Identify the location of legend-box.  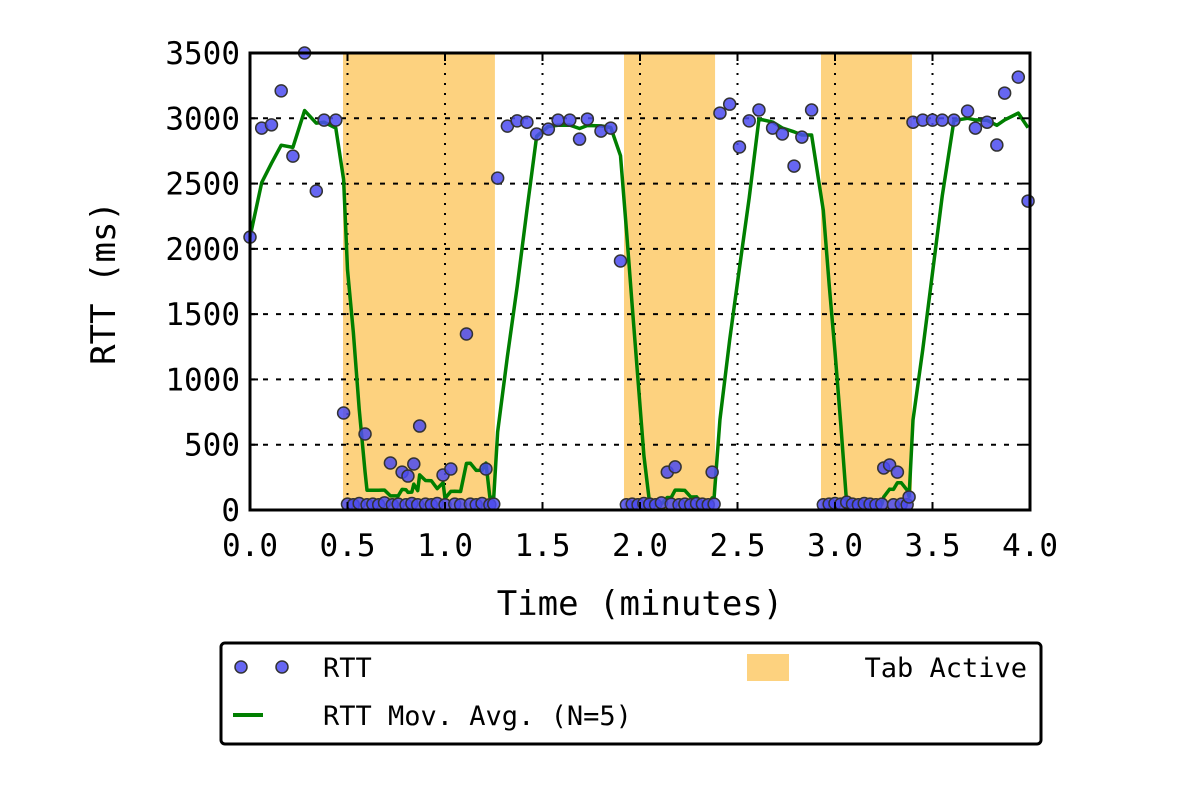
(631, 693).